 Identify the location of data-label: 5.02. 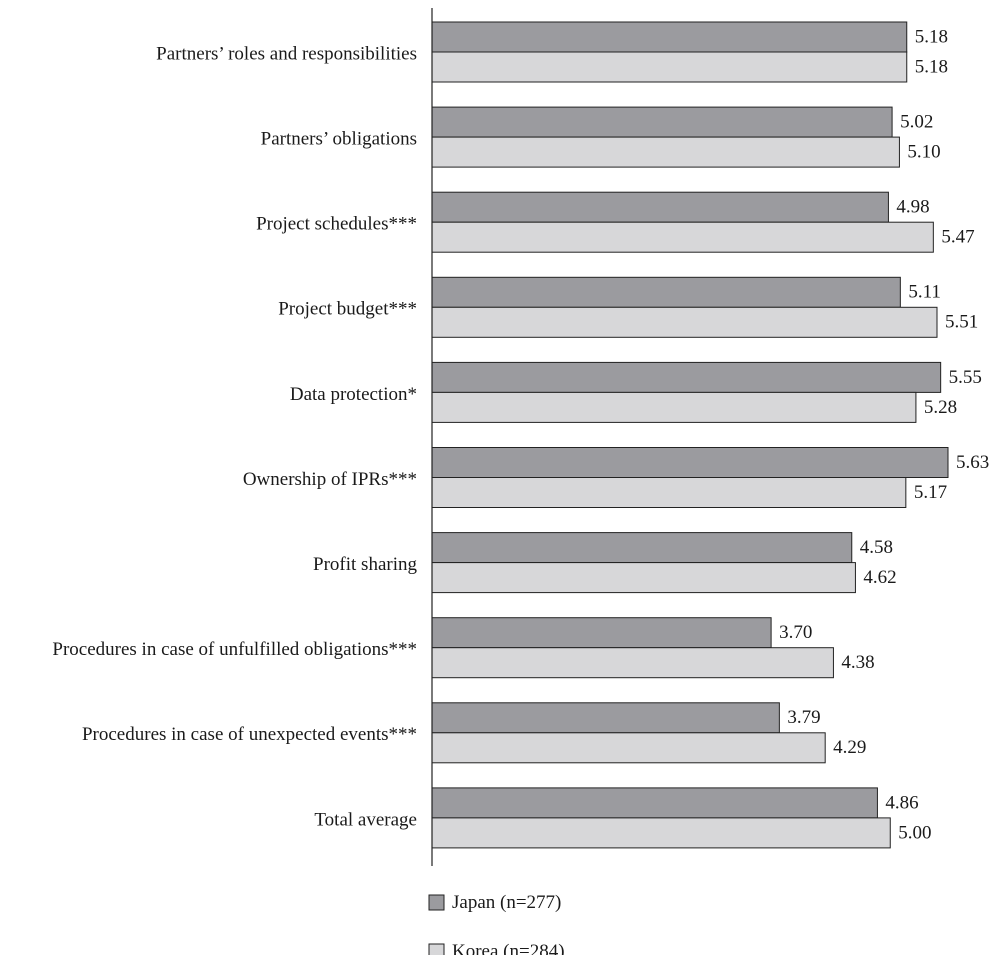
(916, 121).